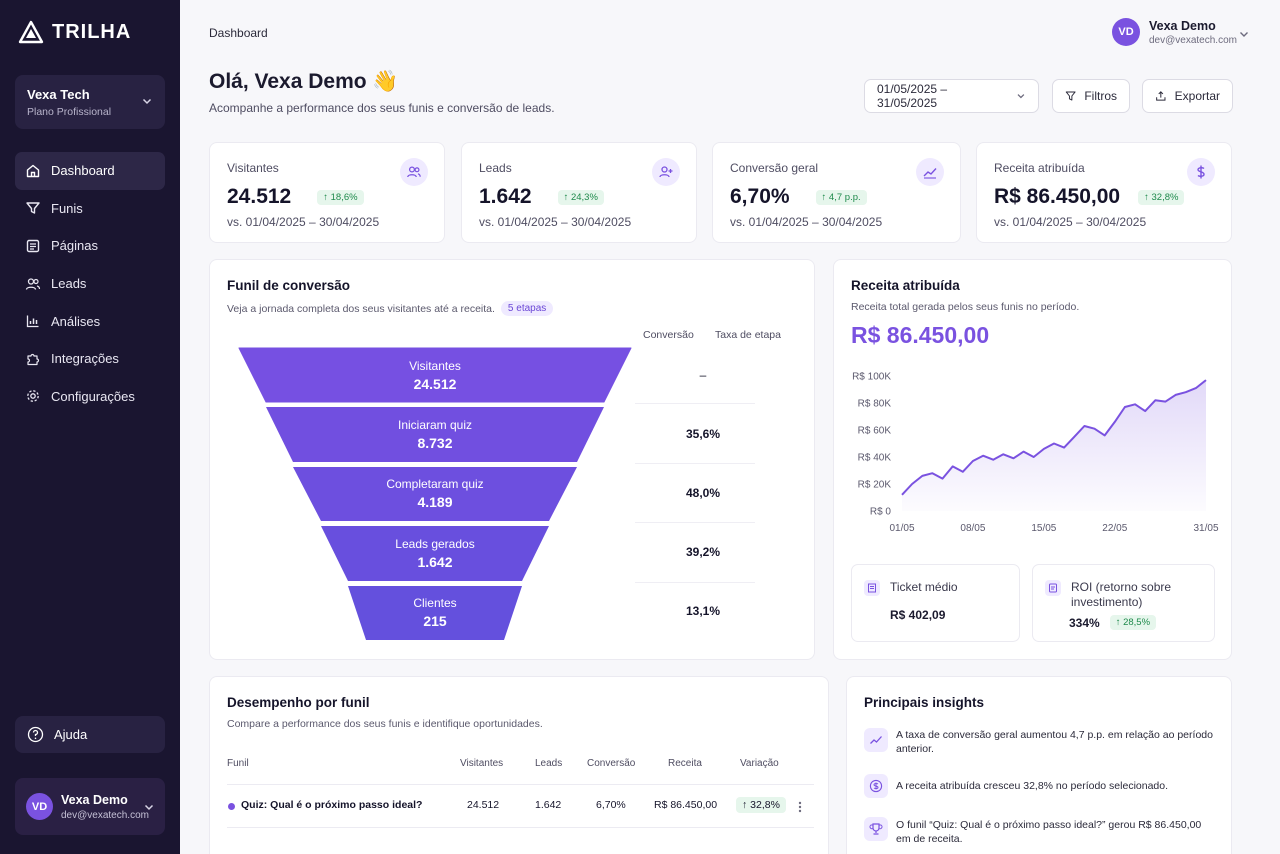 The height and width of the screenshot is (854, 1280). Describe the element at coordinates (841, 197) in the screenshot. I see `kpi-delta-badge: ↑ 4,7 p.p.` at that location.